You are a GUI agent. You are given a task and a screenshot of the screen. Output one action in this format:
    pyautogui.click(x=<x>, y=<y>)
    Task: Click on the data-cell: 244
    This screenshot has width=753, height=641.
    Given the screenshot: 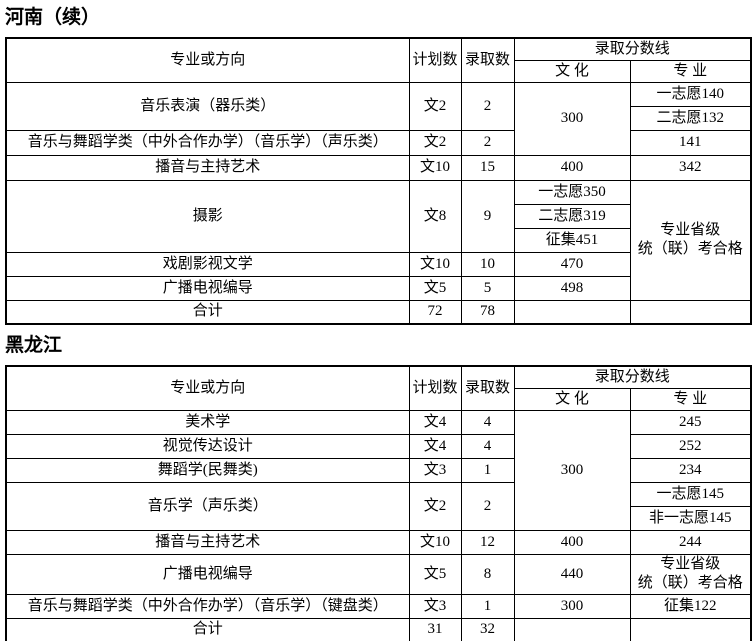 What is the action you would take?
    pyautogui.click(x=690, y=542)
    